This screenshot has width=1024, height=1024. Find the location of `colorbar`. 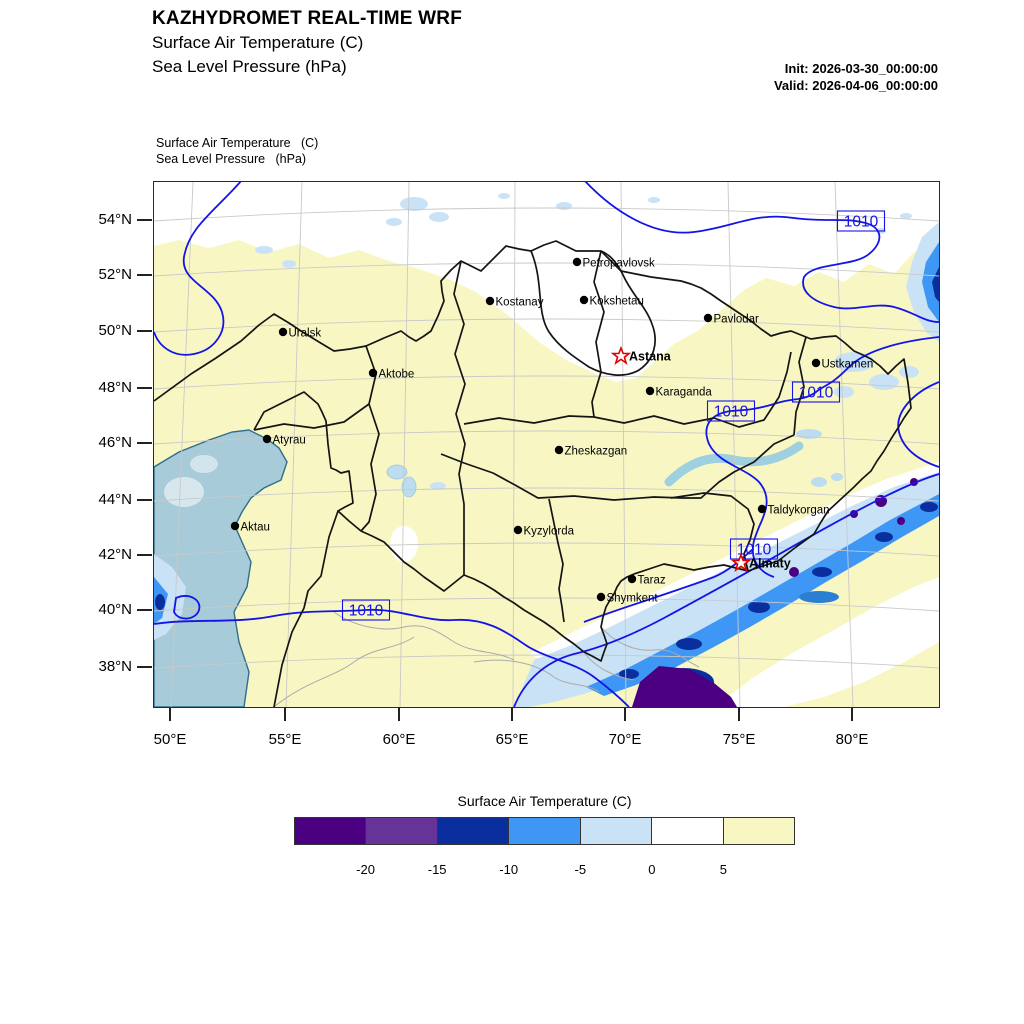

colorbar is located at coordinates (544, 831).